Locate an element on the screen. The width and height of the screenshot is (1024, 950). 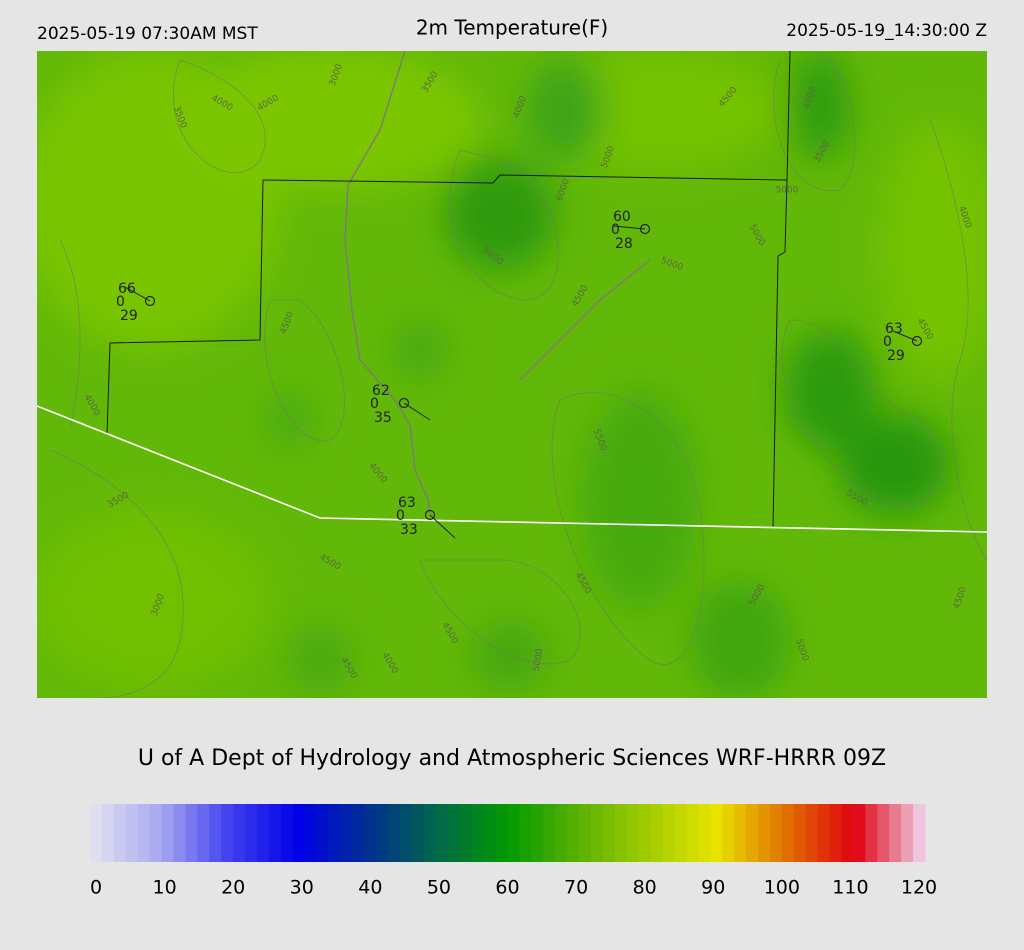
colorbar-tick-label: 50 is located at coordinates (439, 888).